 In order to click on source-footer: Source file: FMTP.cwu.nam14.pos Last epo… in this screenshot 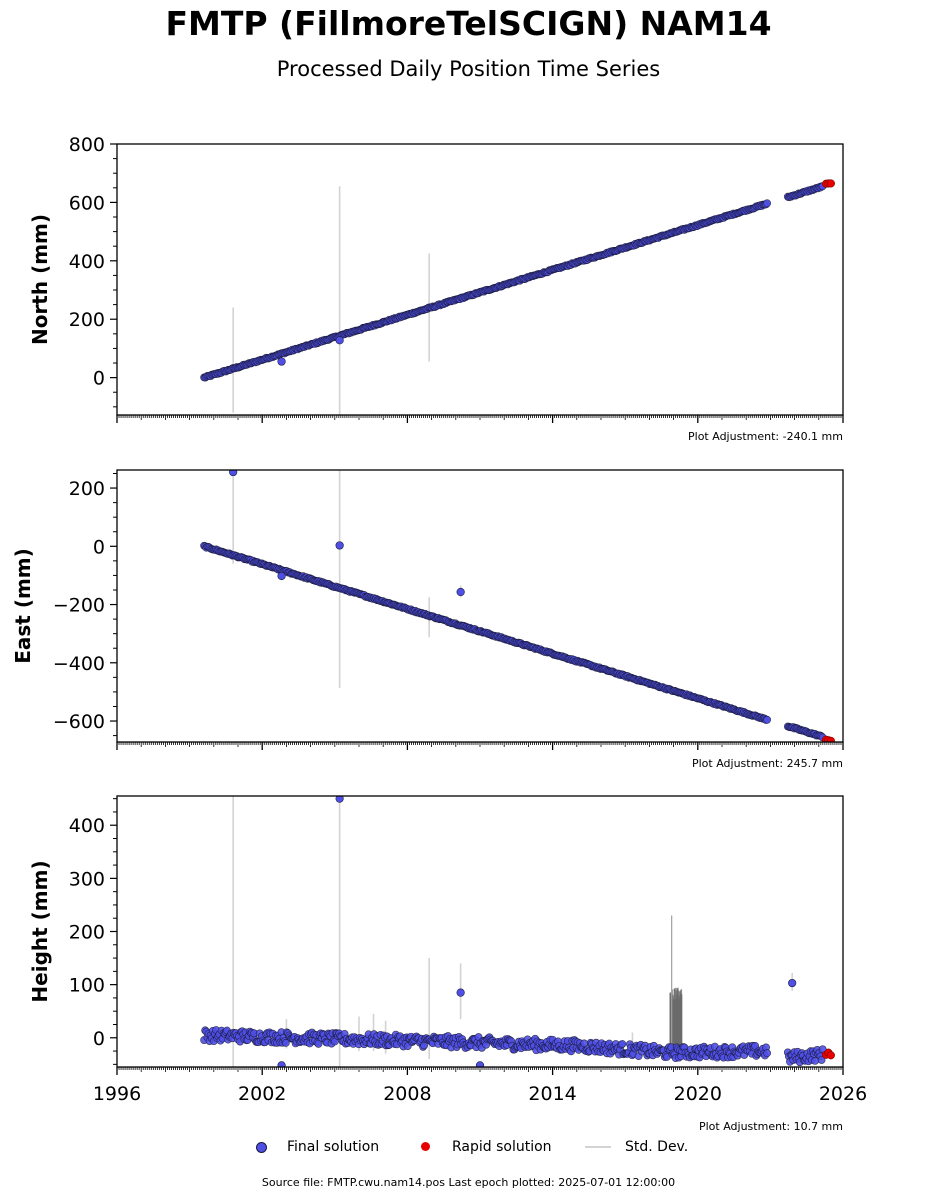, I will do `click(468, 1182)`.